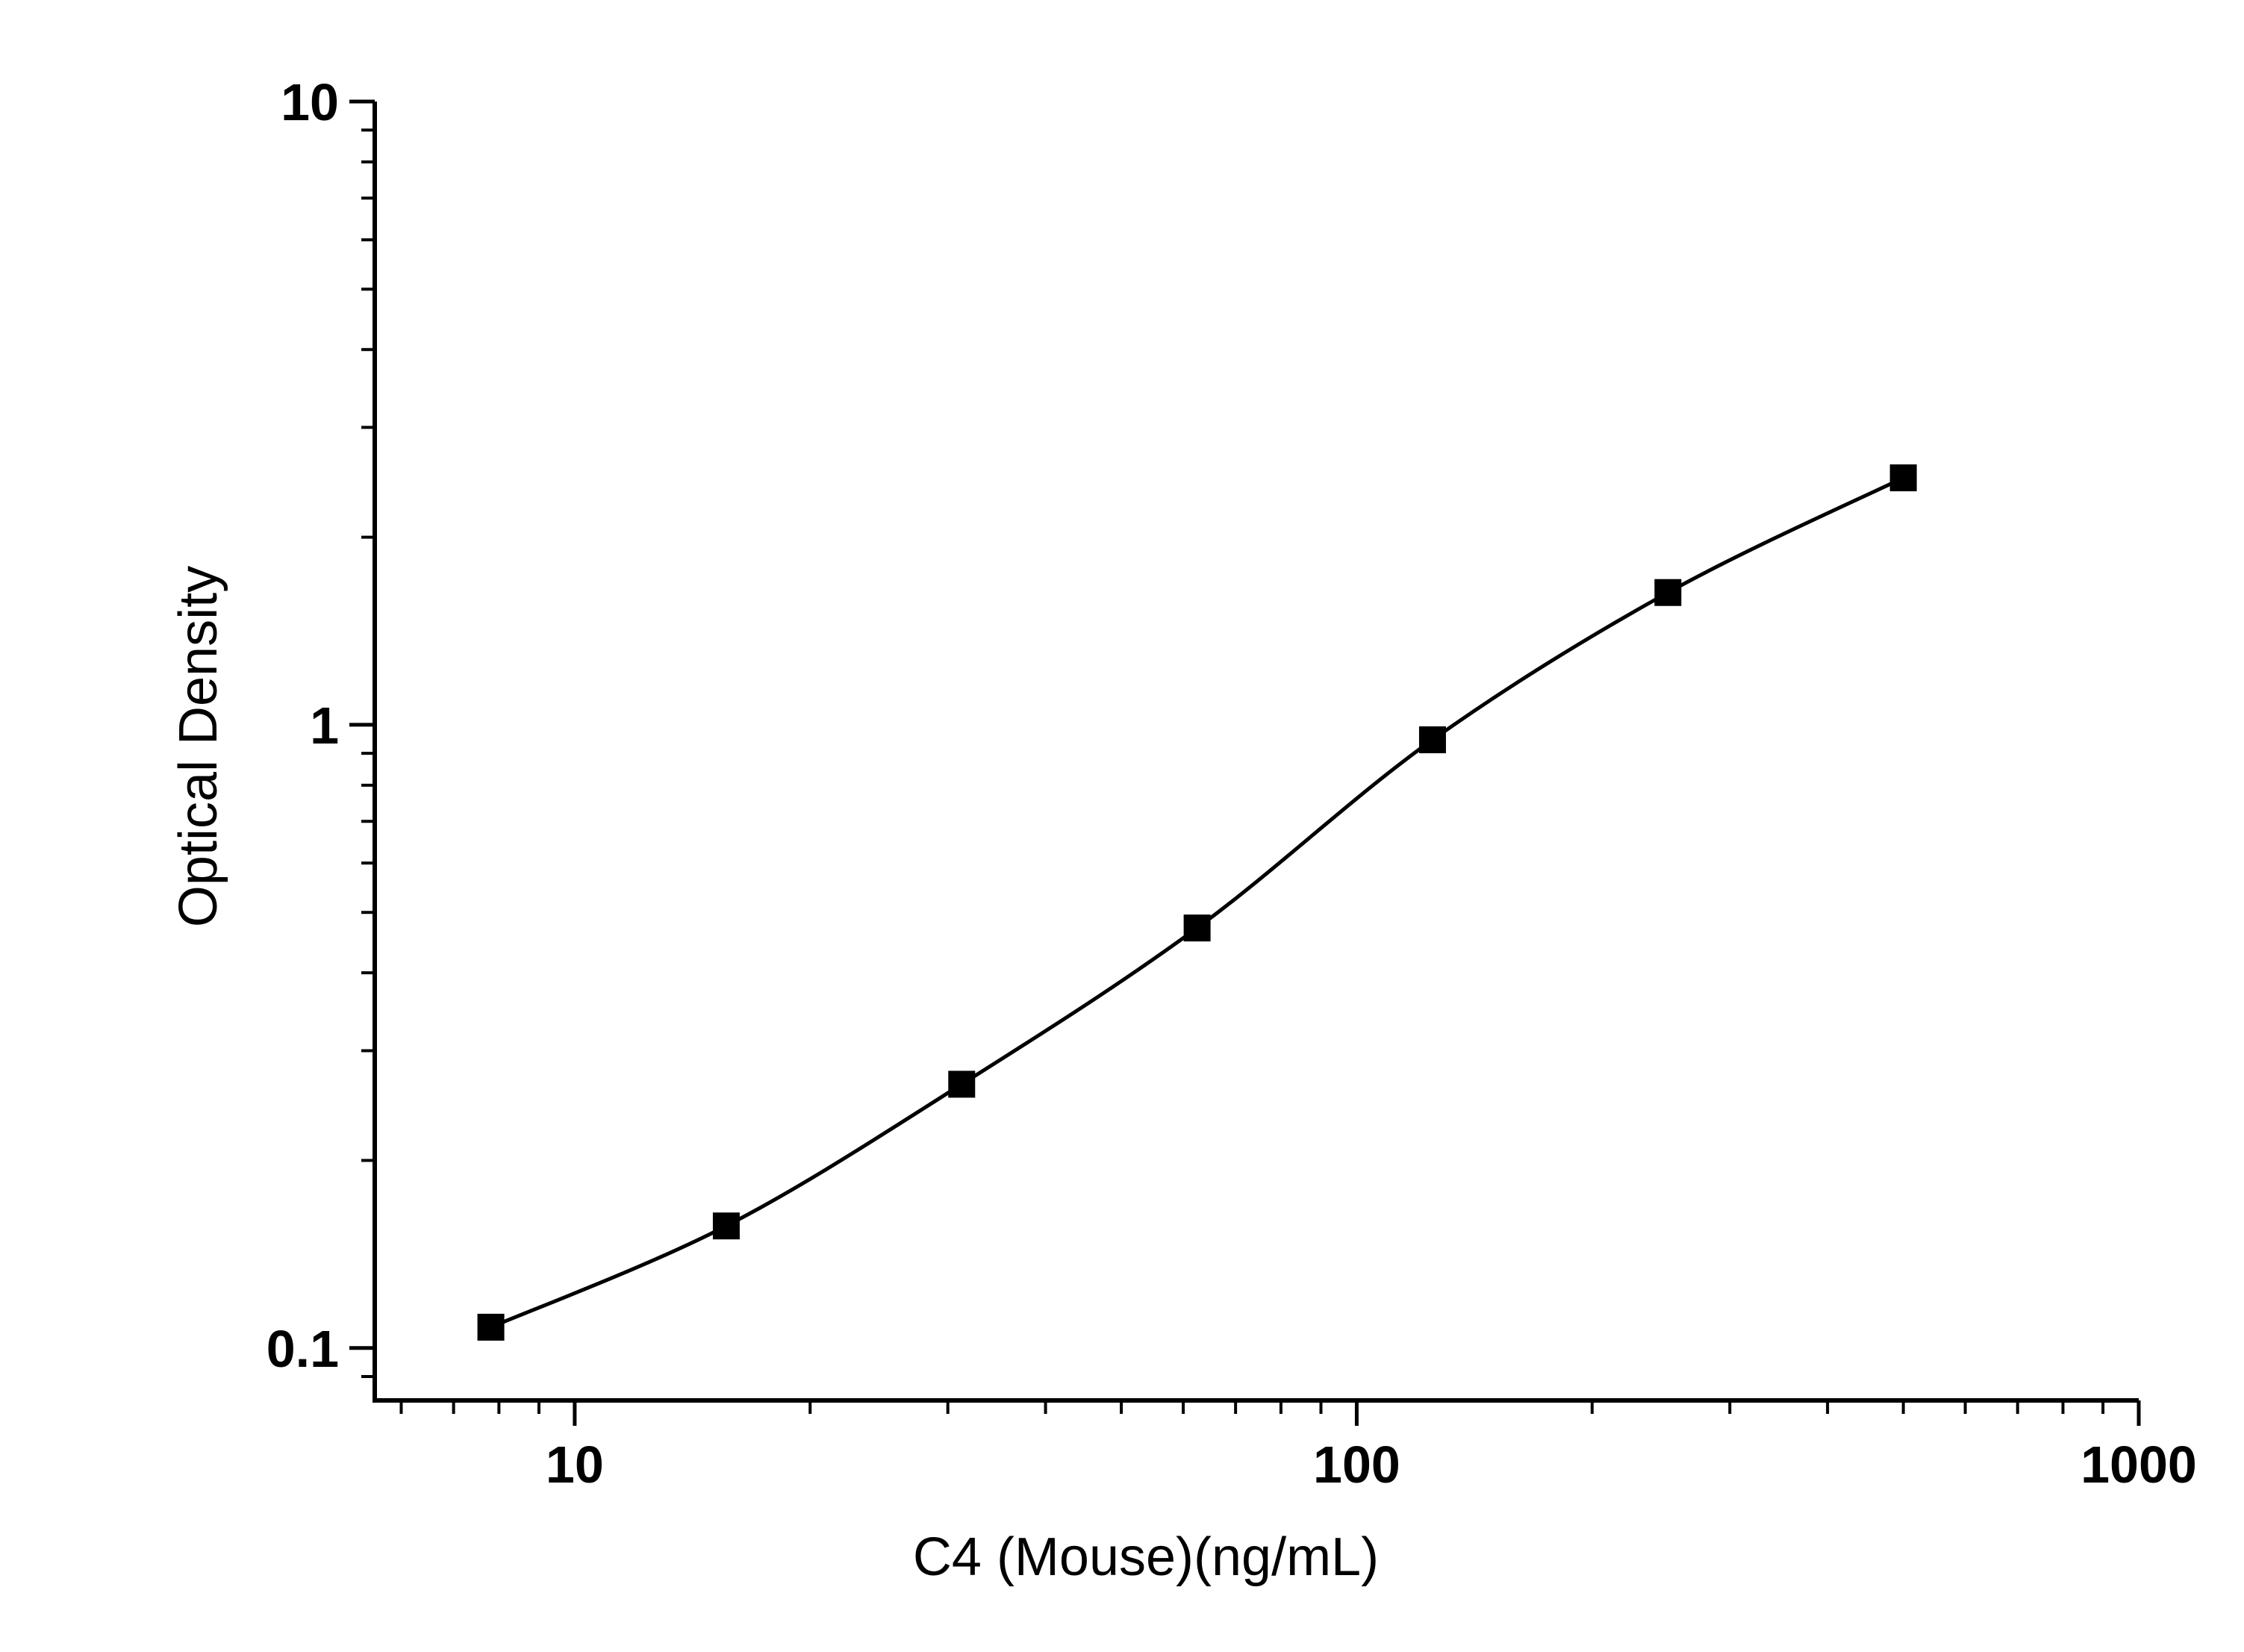  What do you see at coordinates (303, 1349) in the screenshot?
I see `y-tick-label: 0.1` at bounding box center [303, 1349].